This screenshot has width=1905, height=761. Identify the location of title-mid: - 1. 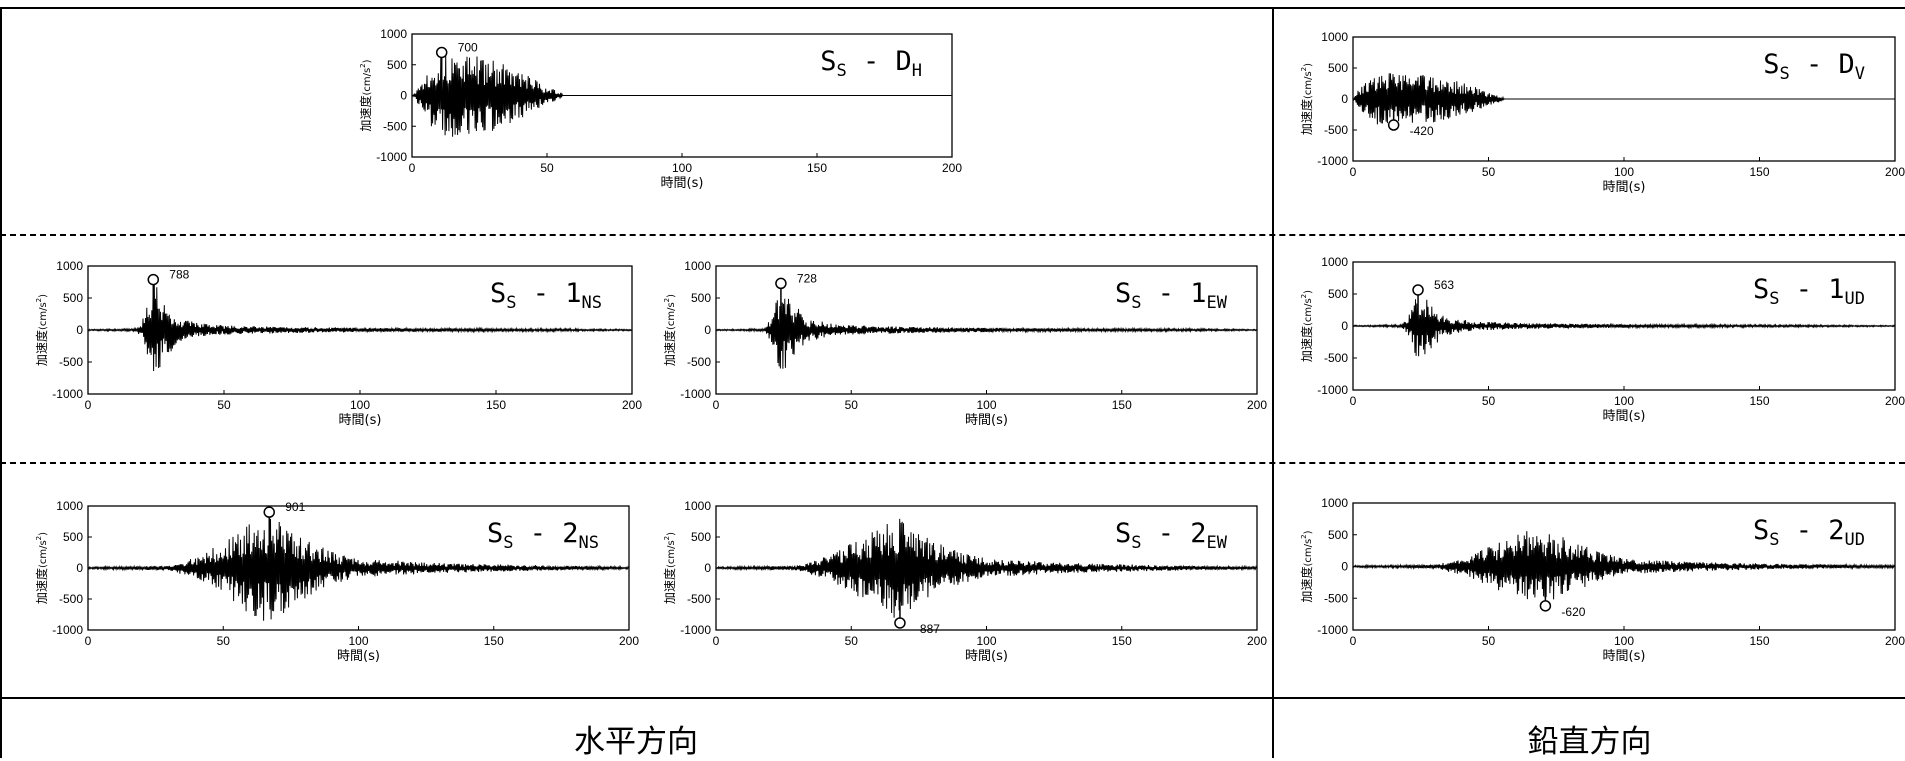
(1811, 289).